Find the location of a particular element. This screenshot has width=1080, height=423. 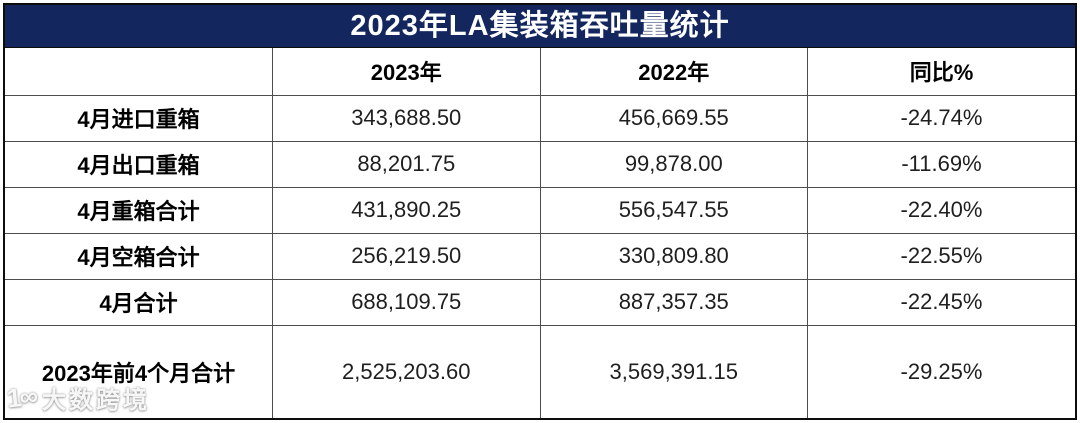

header-row: 2023年 2022年 同比% is located at coordinates (540, 72).